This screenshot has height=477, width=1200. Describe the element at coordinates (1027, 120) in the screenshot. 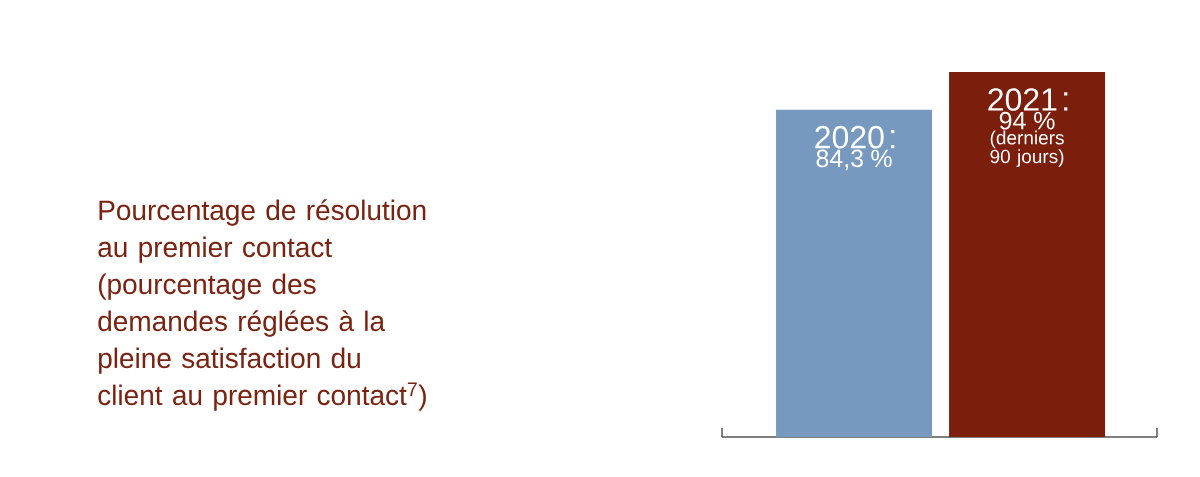

I see `data-label: 94 %` at that location.